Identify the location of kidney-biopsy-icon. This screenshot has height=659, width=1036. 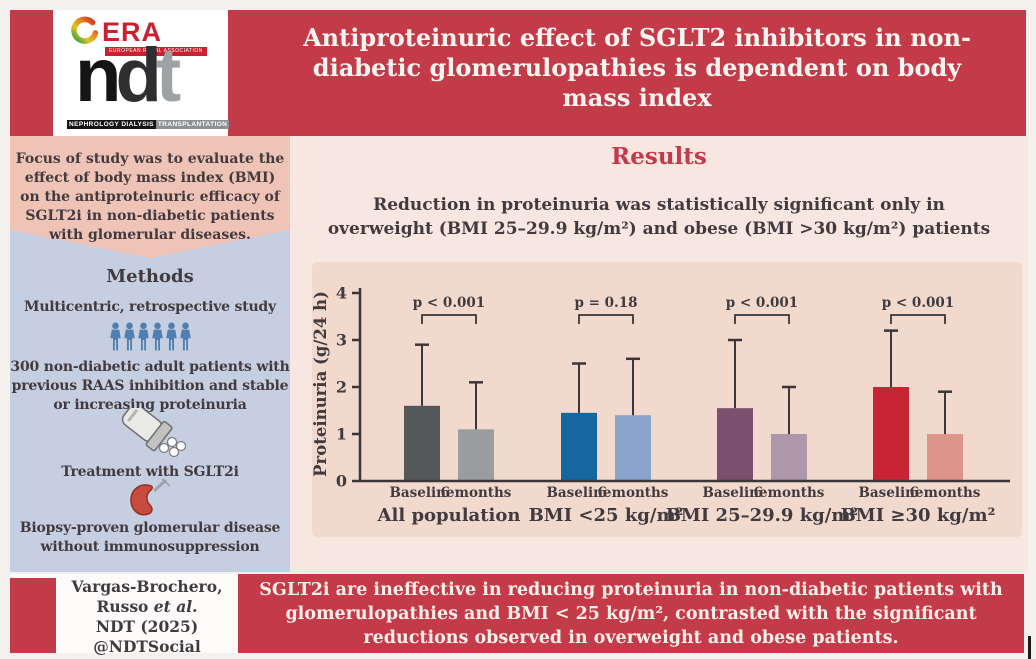
(150, 497).